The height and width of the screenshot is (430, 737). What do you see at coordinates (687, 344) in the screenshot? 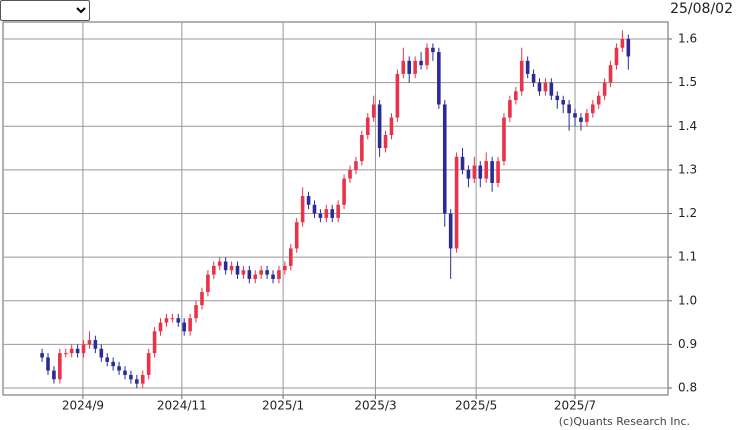
I see `y-tick-label: 0.9` at bounding box center [687, 344].